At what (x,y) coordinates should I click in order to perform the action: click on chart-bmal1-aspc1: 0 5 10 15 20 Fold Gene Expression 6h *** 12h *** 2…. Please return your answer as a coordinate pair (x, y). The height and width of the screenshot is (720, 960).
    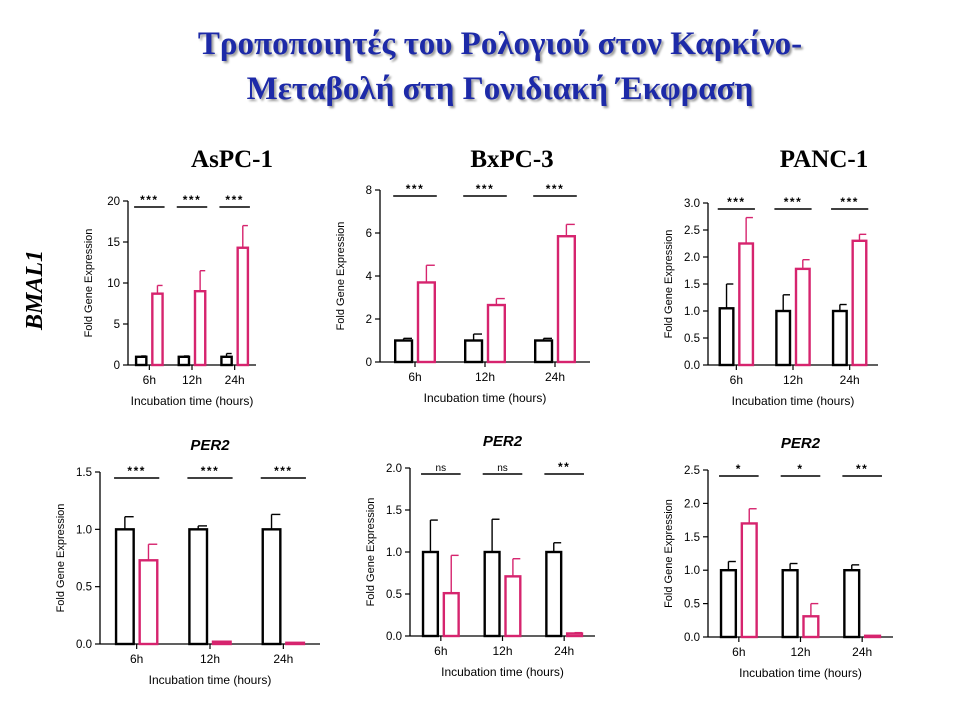
    Looking at the image, I should click on (169, 300).